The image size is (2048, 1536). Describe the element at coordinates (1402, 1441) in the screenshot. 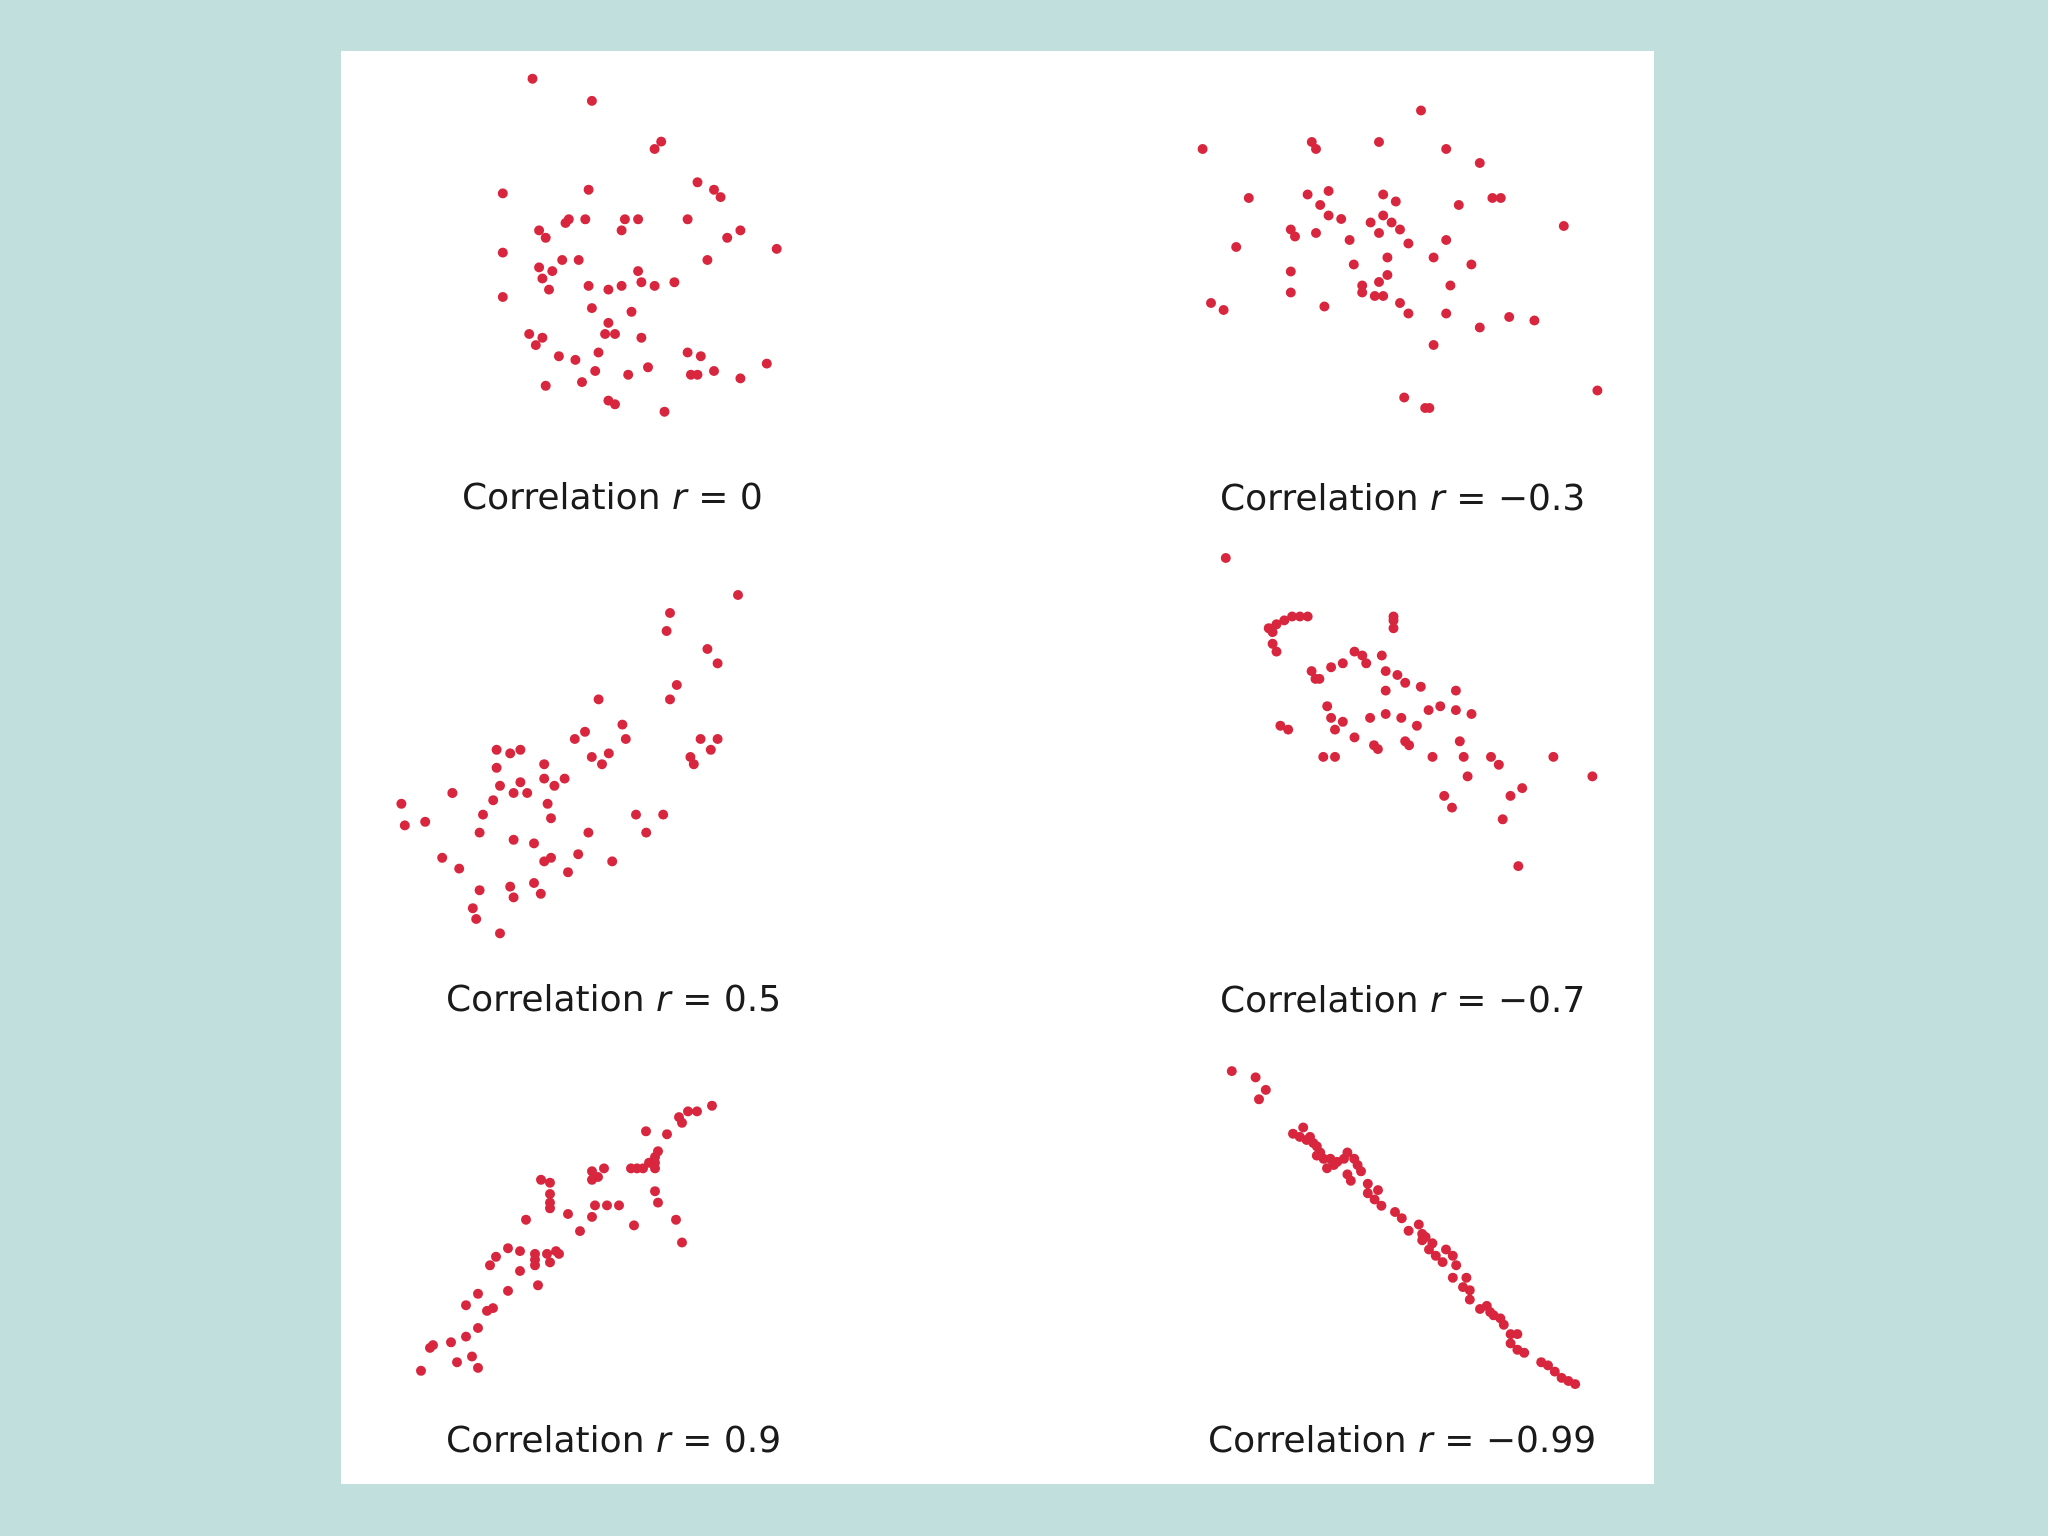

I see `caption-r-neg-0-99: Correlation r = −0.99` at that location.